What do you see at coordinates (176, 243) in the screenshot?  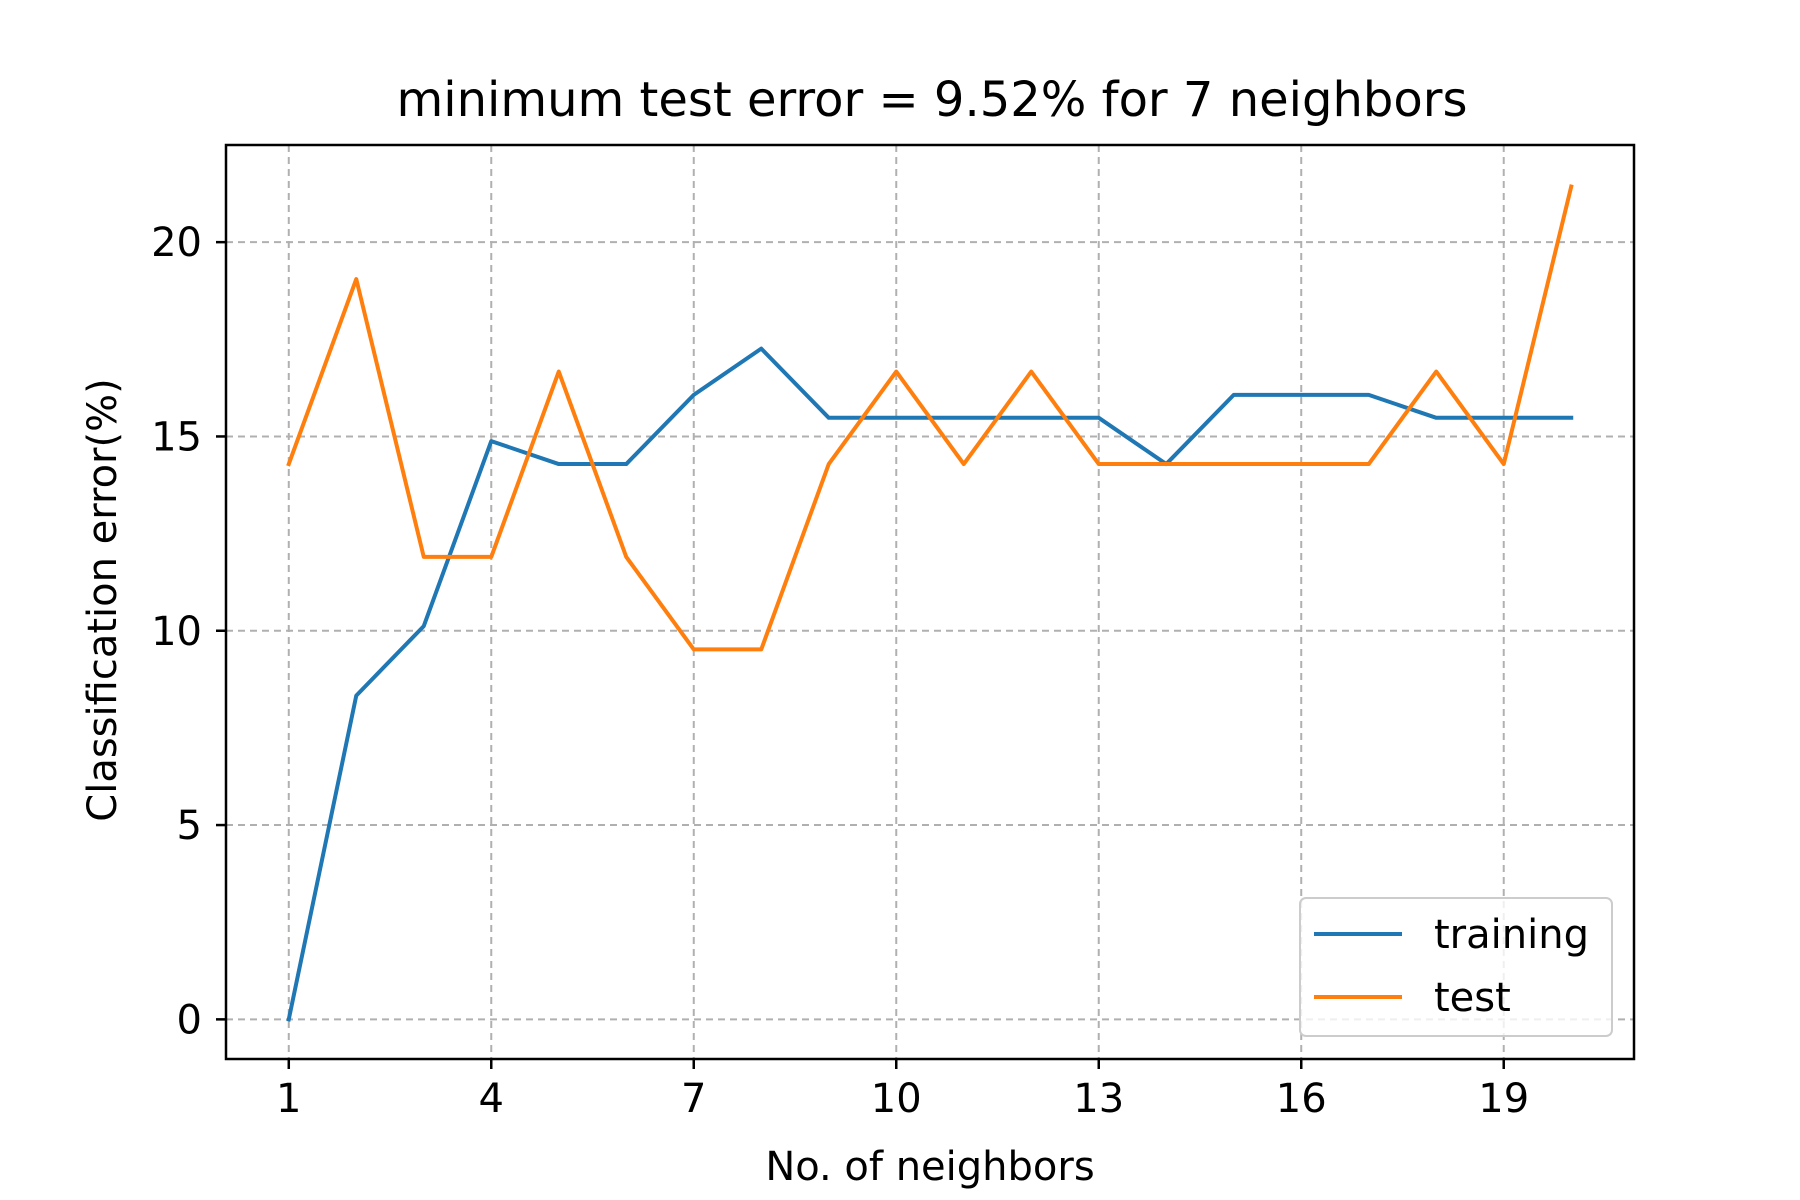 I see `y-tick-label: 20` at bounding box center [176, 243].